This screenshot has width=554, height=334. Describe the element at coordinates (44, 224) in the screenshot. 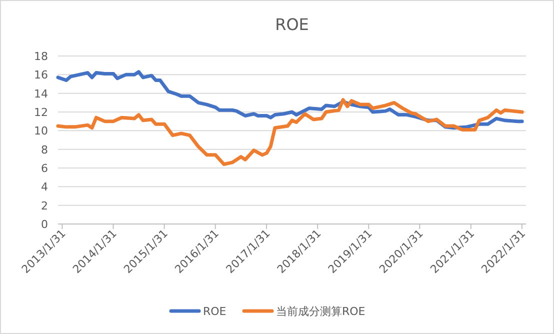

I see `y-tick-label: 0` at that location.